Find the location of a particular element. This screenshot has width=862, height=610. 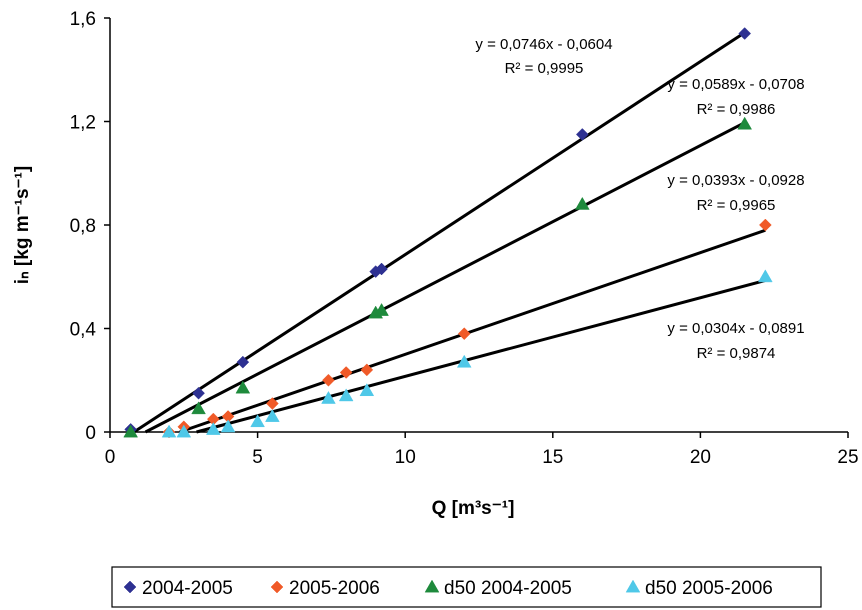

x-tick-label: 20 is located at coordinates (700, 457).